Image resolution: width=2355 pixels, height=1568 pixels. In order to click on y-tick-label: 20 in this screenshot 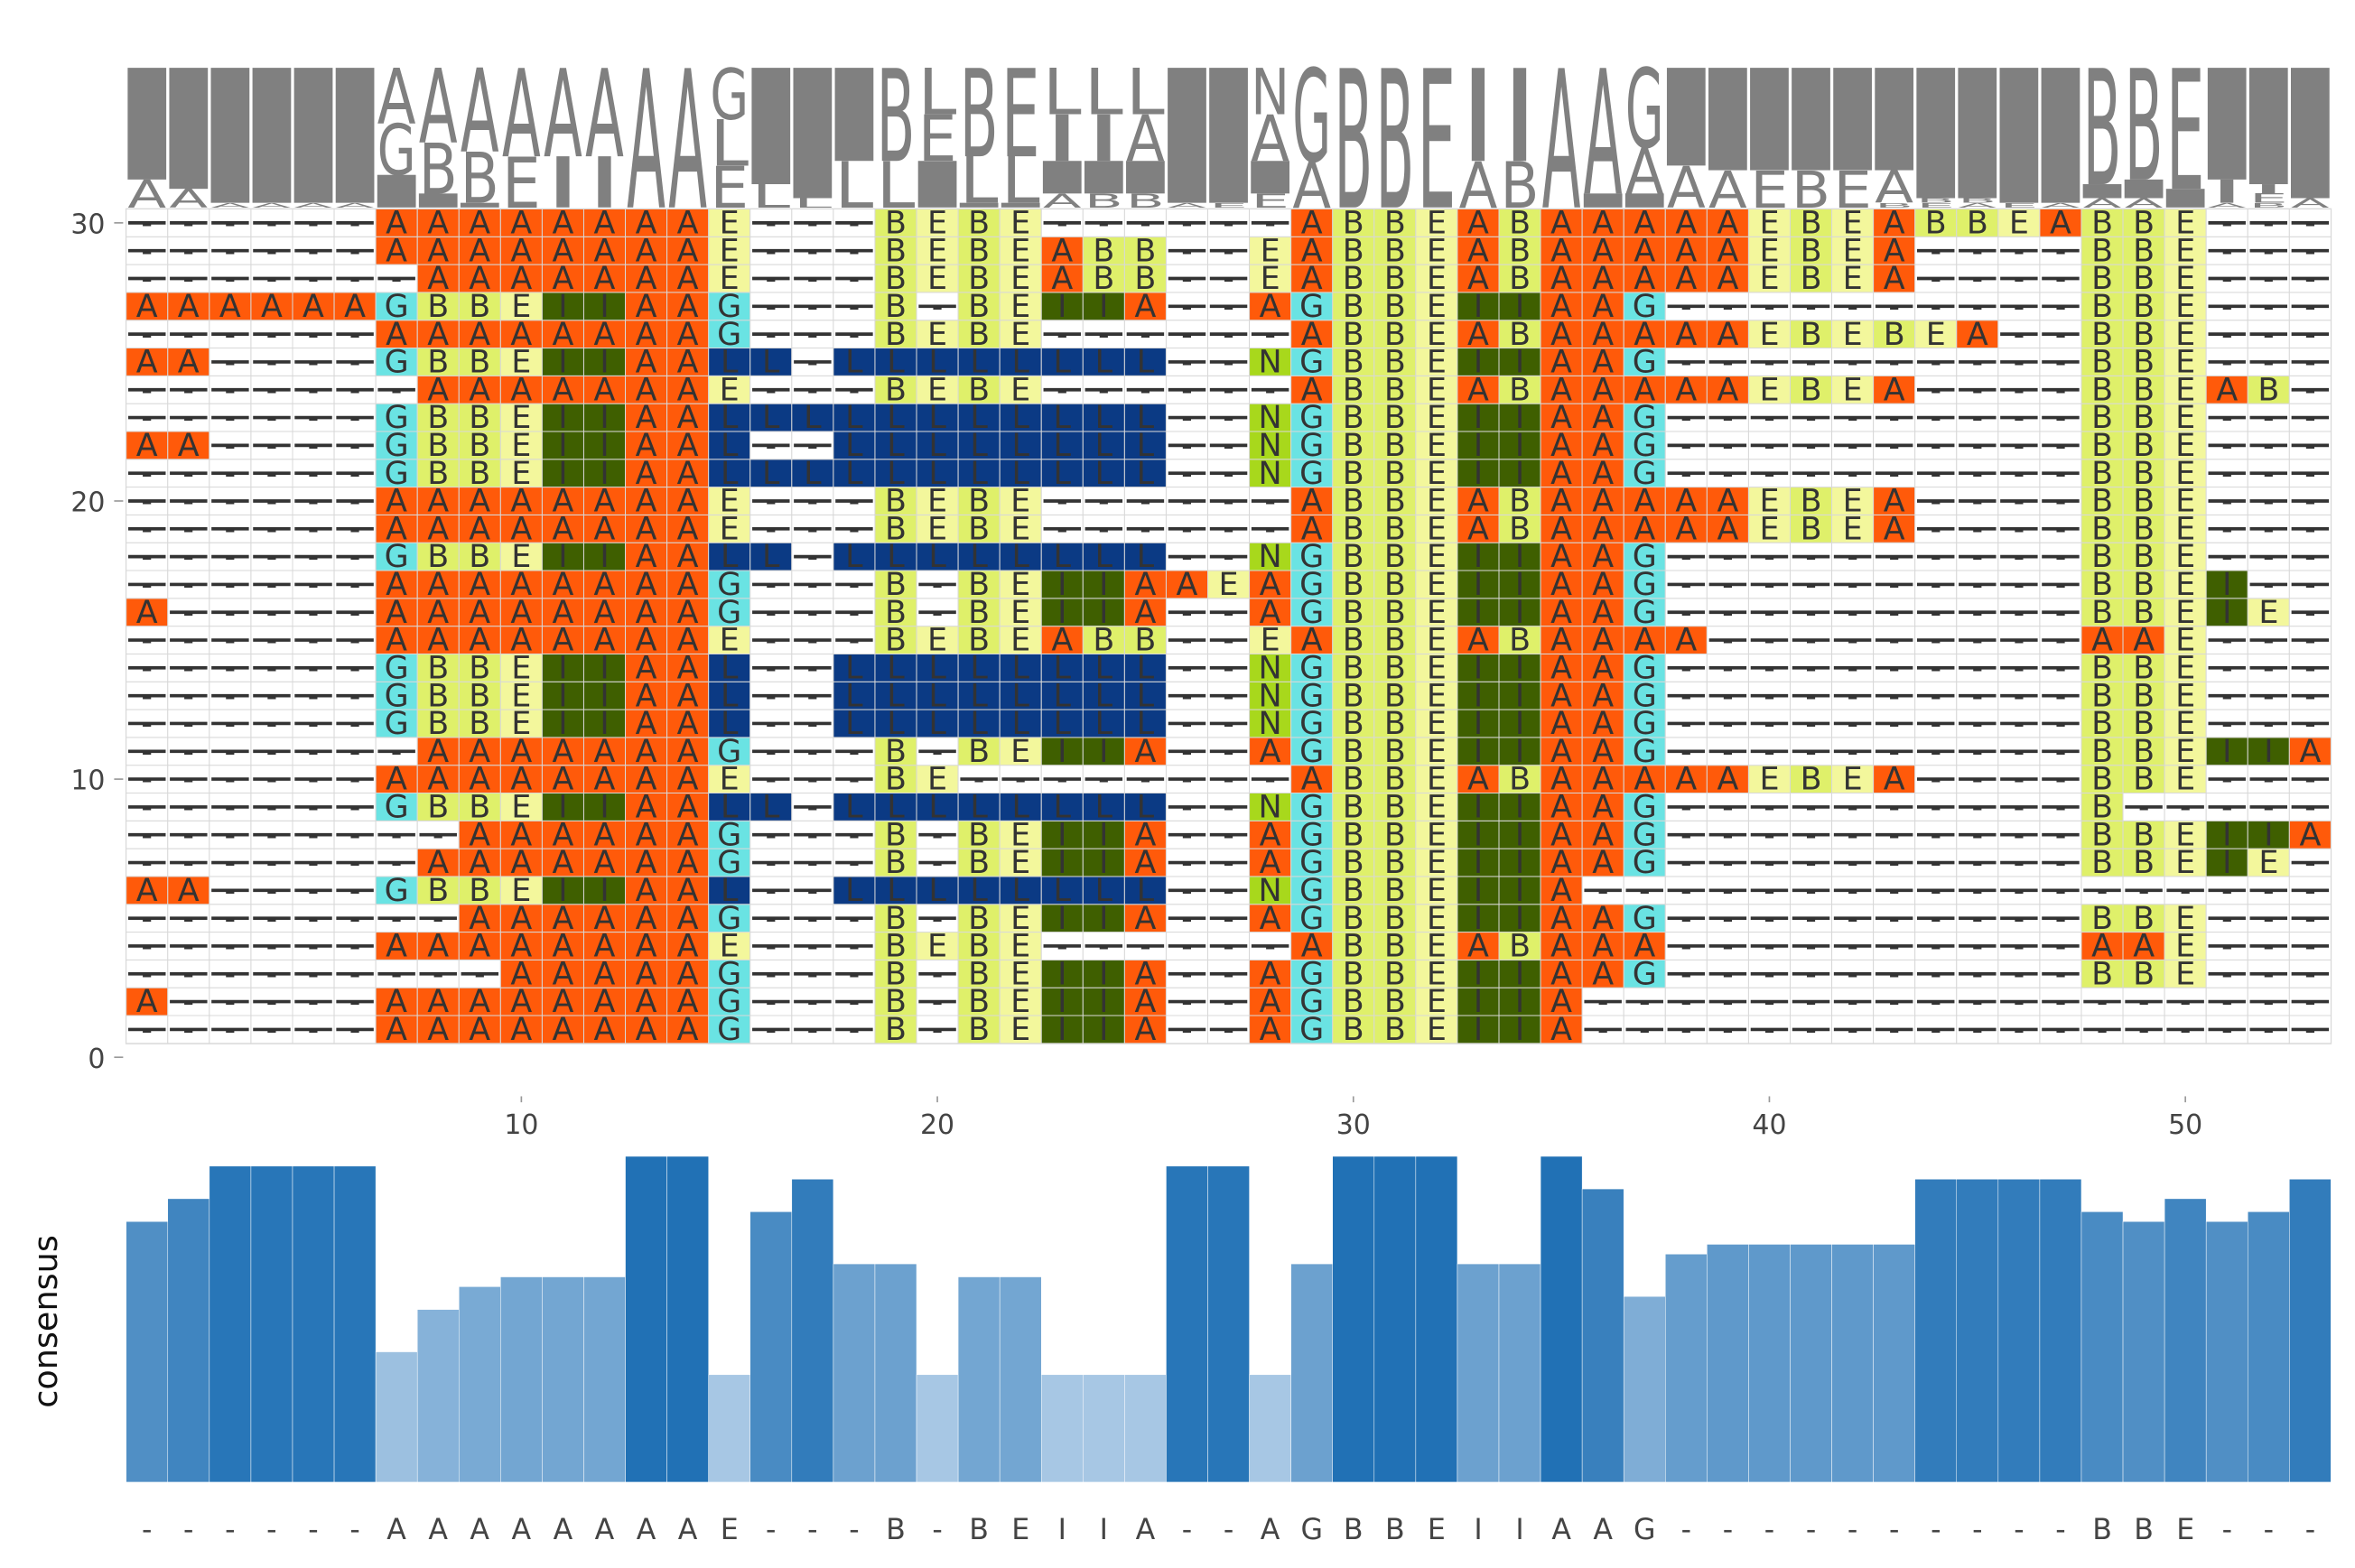, I will do `click(87, 503)`.